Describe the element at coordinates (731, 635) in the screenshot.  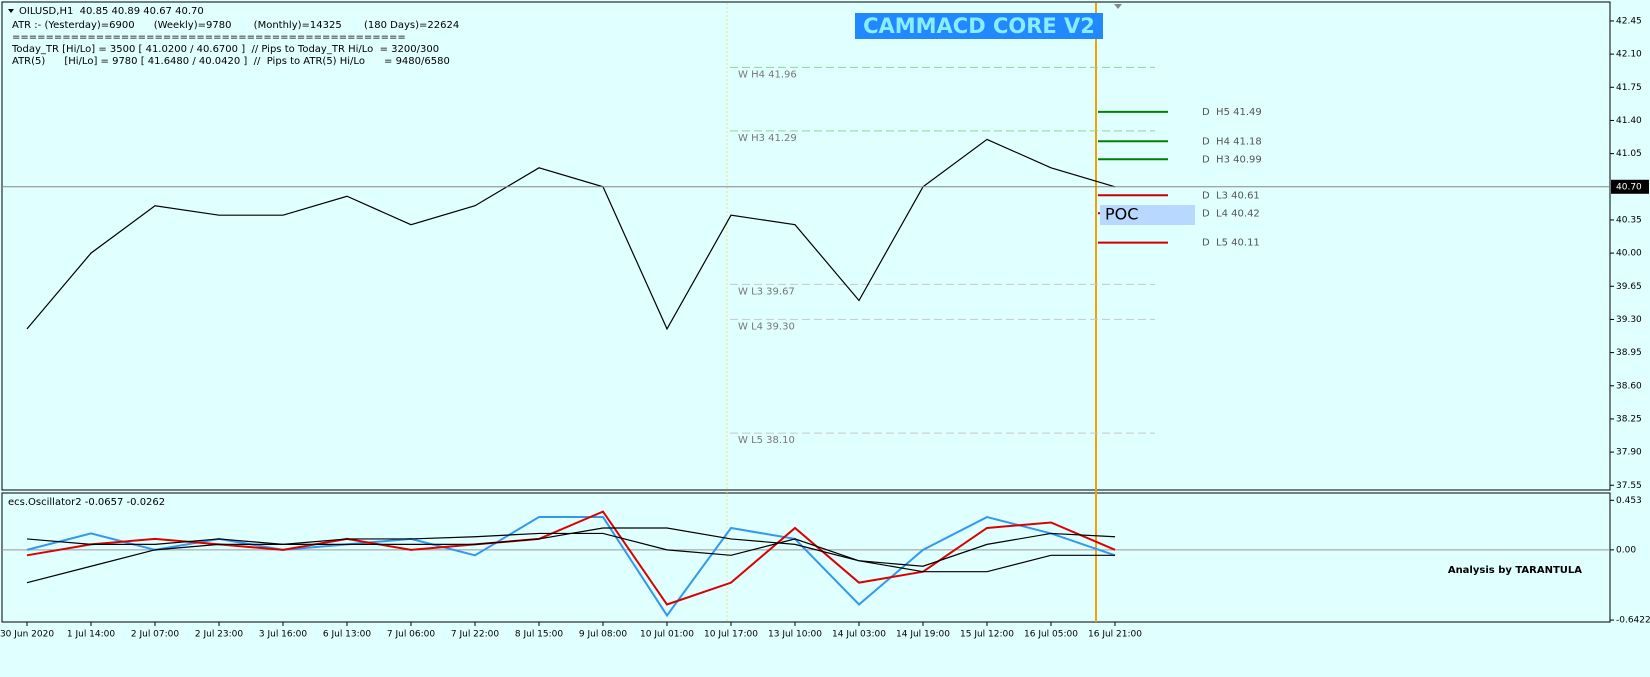
I see `x-tick-label: 10 Jul 17:00` at that location.